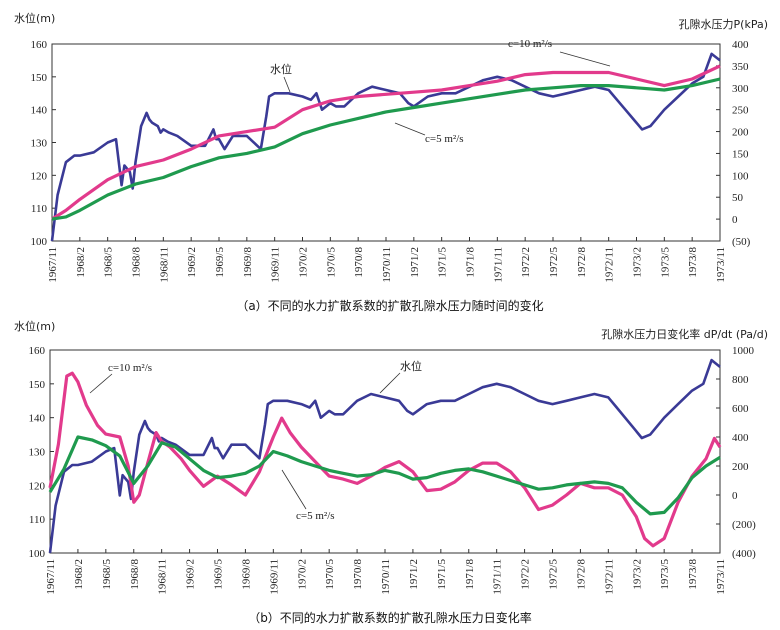 Image resolution: width=780 pixels, height=630 pixels. What do you see at coordinates (287, 84) in the screenshot?
I see `panel-a-leader-water-level` at bounding box center [287, 84].